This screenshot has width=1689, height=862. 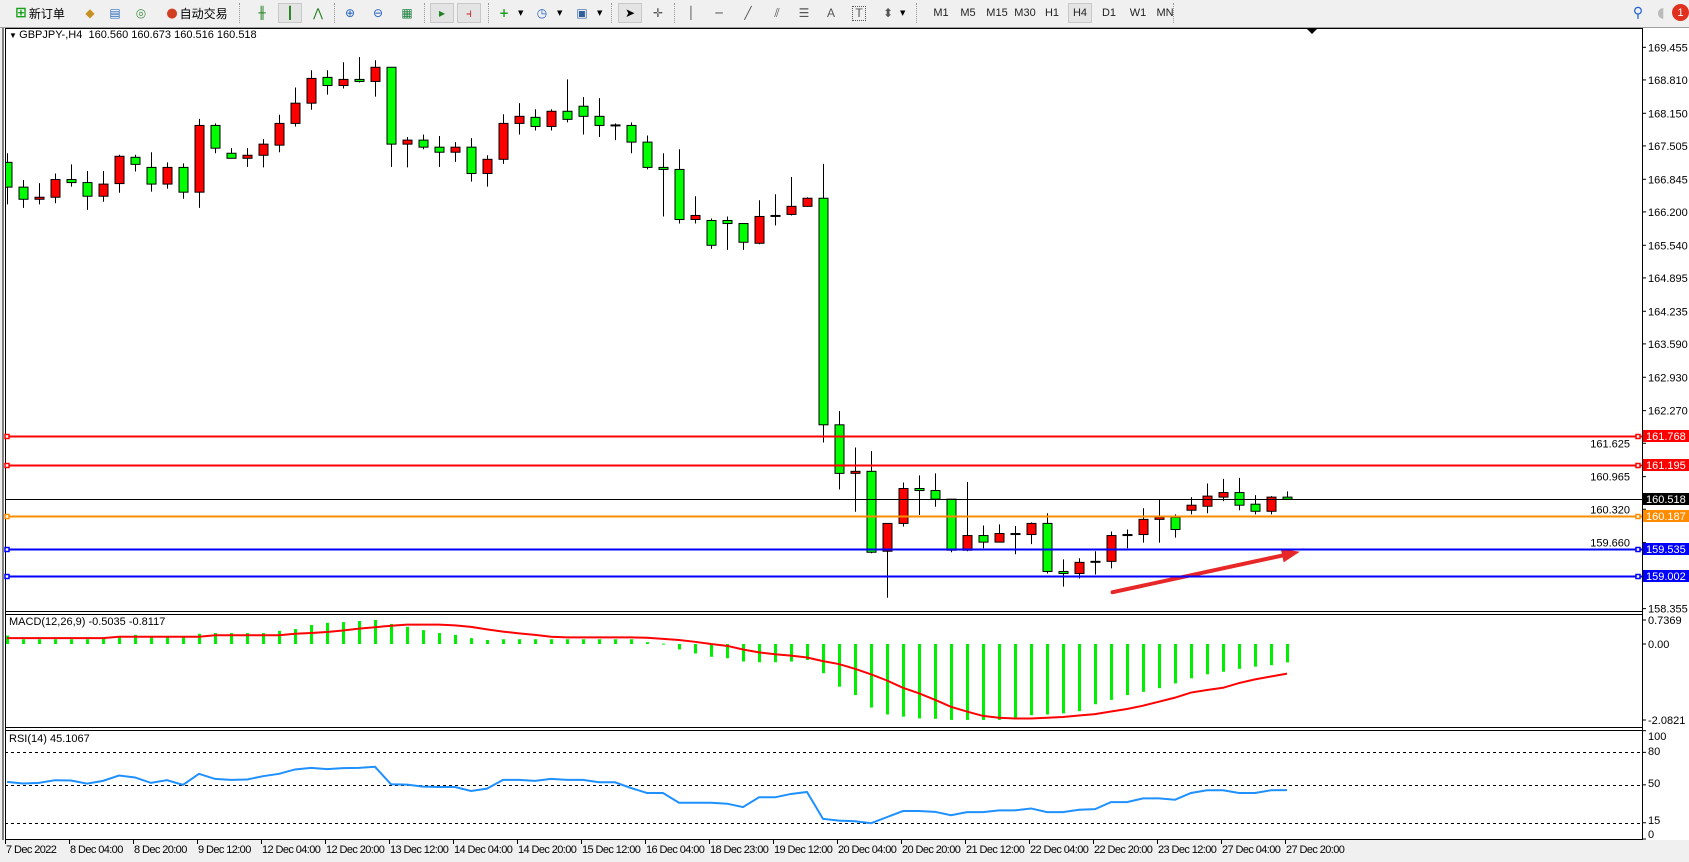 What do you see at coordinates (630, 13) in the screenshot?
I see `cursor-button: ➤` at bounding box center [630, 13].